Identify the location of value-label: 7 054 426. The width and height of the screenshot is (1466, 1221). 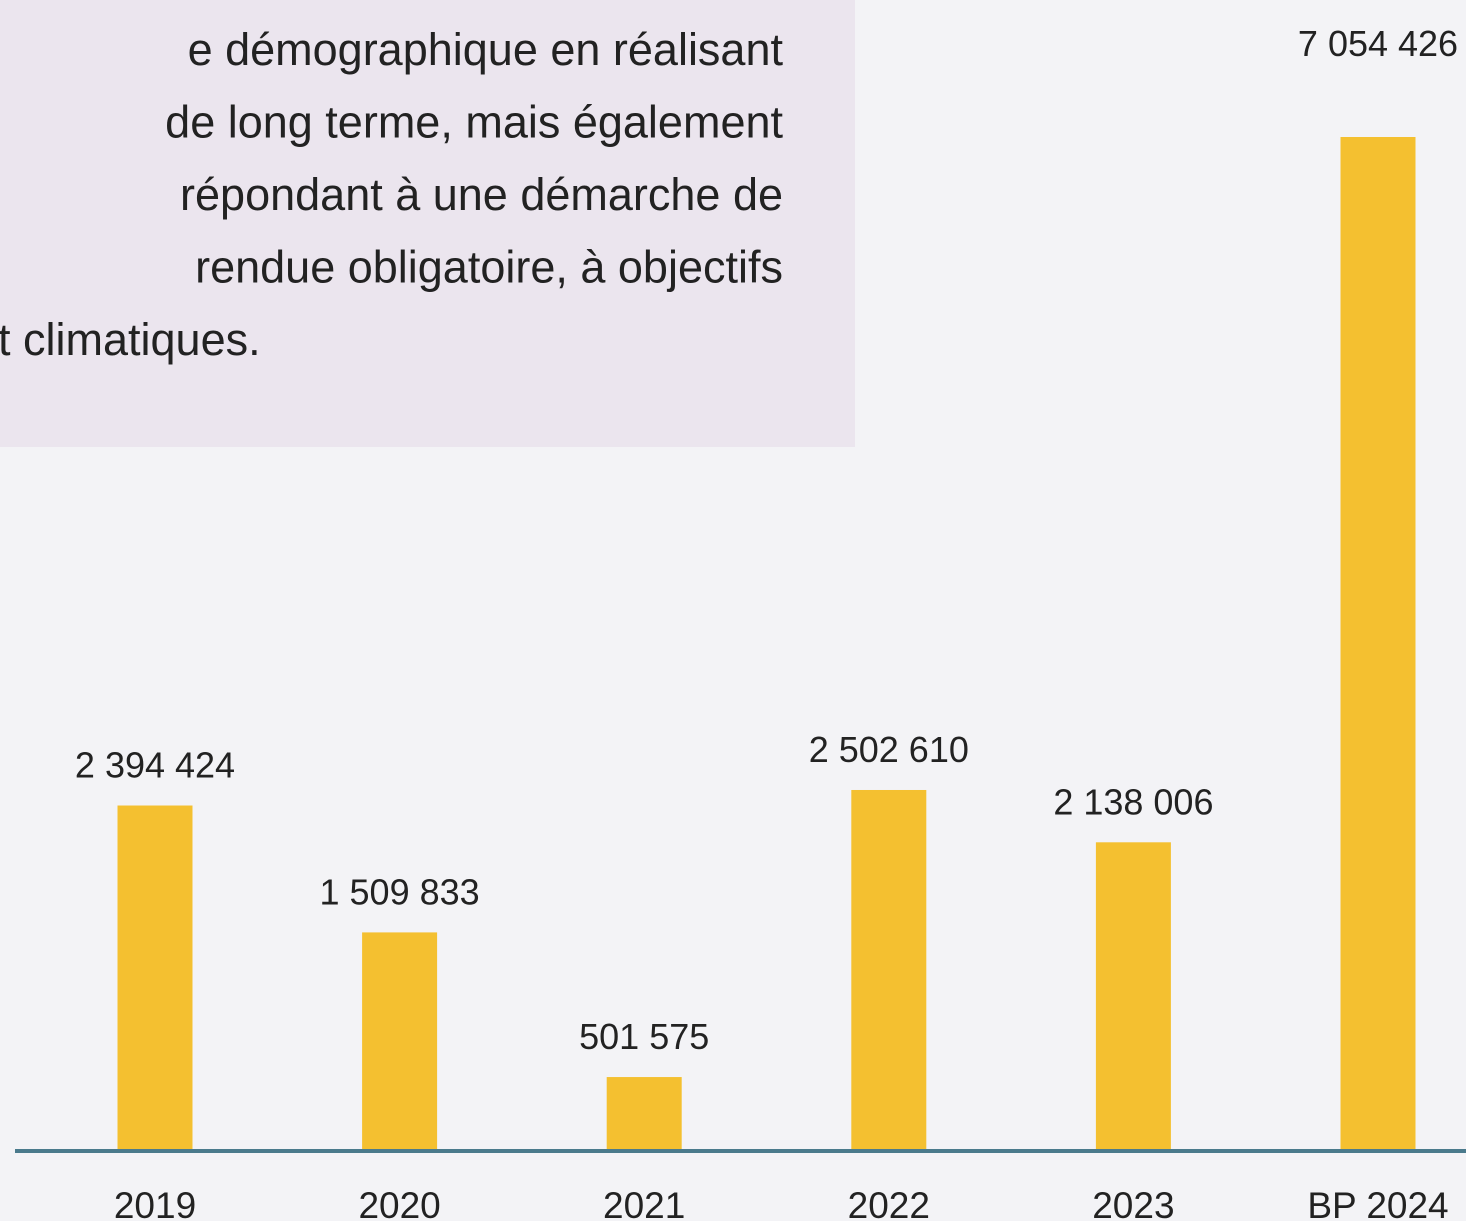
(1378, 43).